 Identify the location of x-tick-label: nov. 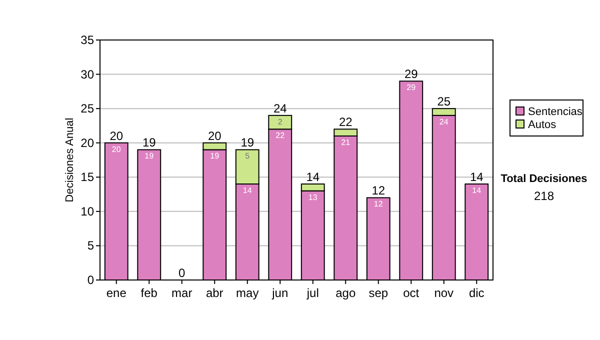
(444, 293).